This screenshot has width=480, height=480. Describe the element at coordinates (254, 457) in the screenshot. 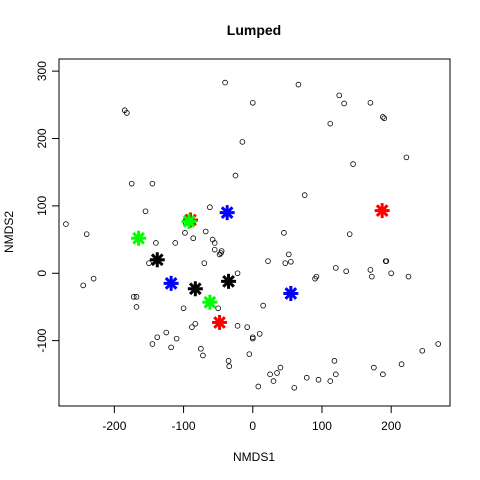

I see `x-axis-label: NMDS1` at that location.